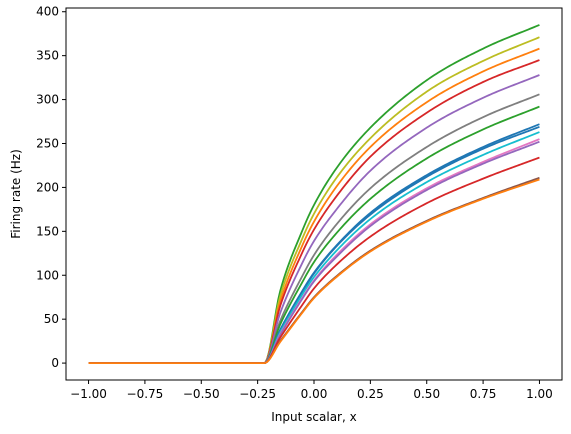  Describe the element at coordinates (47, 231) in the screenshot. I see `y-tick-label: 150` at that location.